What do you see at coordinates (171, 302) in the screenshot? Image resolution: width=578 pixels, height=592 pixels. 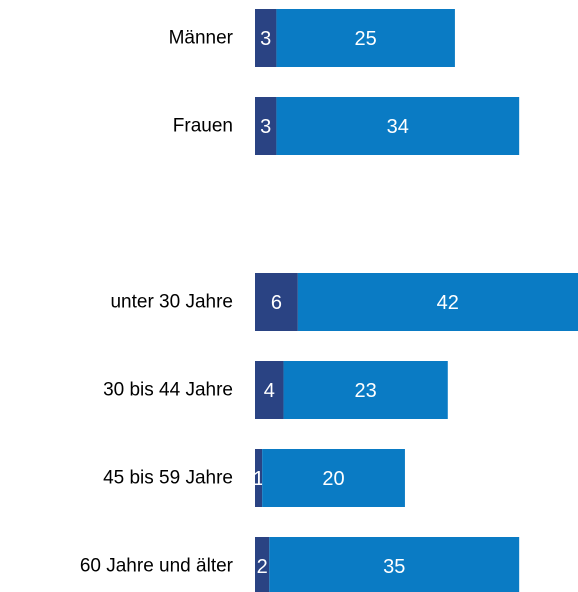 I see `category-label: unter 30 Jahre` at bounding box center [171, 302].